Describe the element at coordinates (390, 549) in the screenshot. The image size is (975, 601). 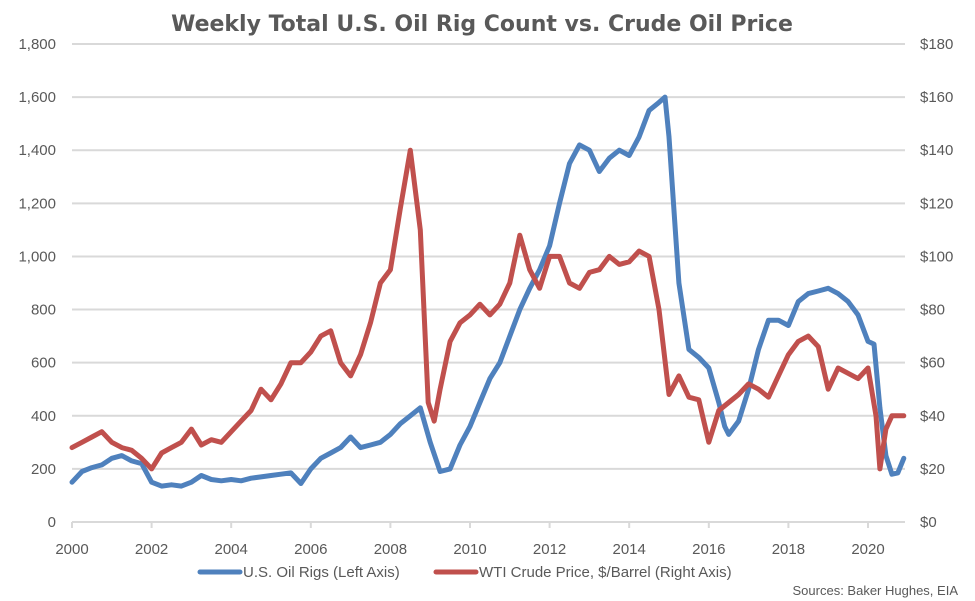
I see `x-tick-label: 2008` at that location.